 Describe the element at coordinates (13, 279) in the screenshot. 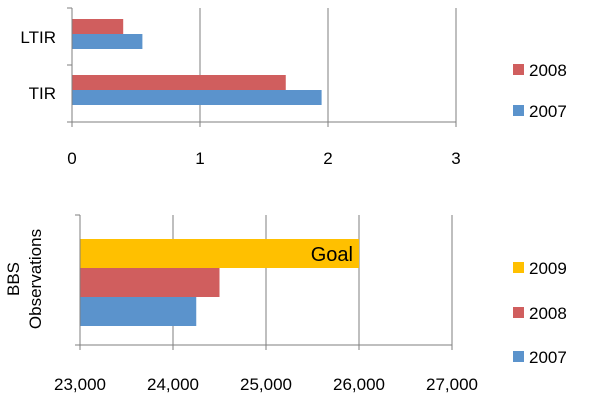

I see `y-axis-label-line-1: BBS` at that location.